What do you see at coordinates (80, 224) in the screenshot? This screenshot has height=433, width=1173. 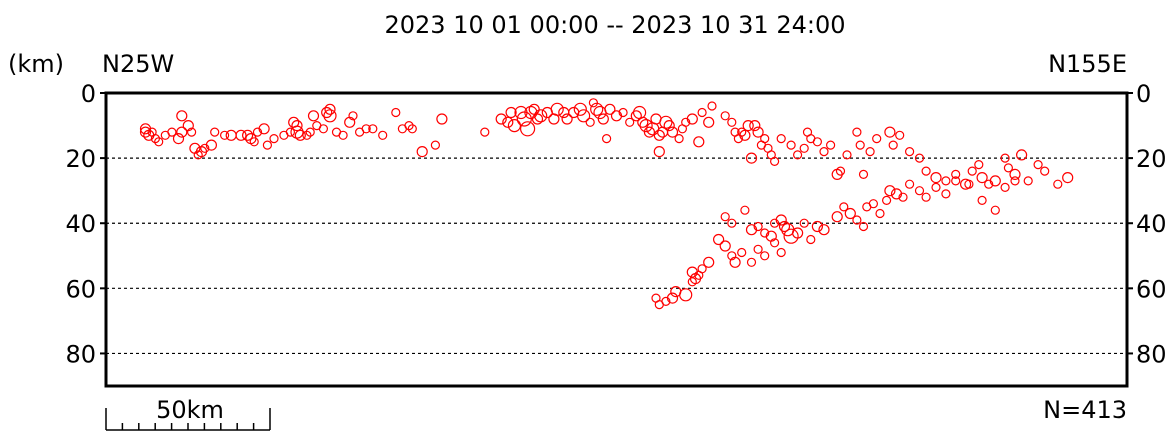 I see `y-tick-label-left: 40` at bounding box center [80, 224].